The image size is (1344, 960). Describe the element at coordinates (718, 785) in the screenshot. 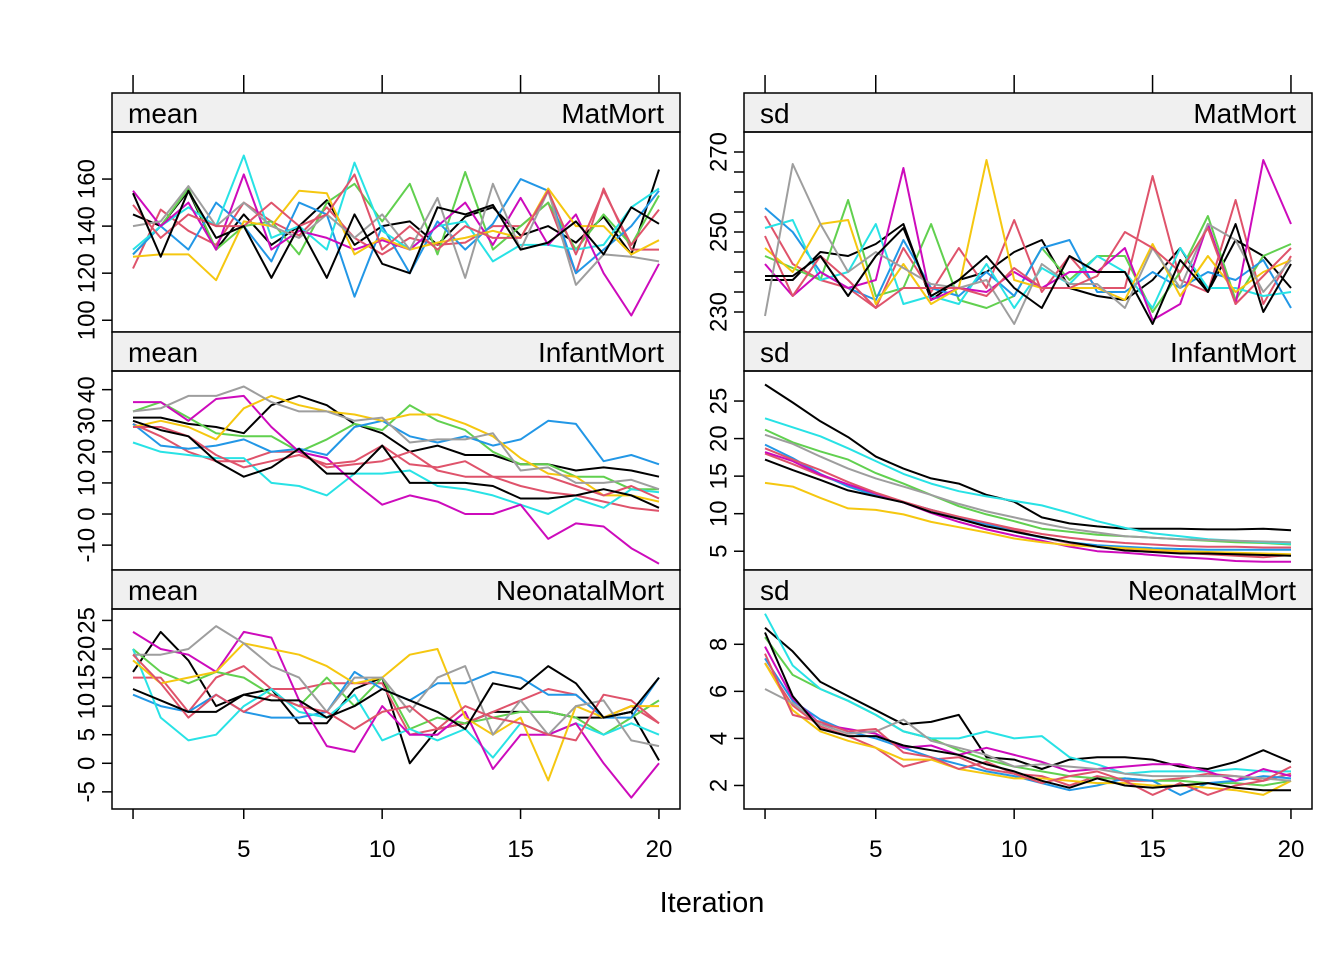

I see `y-tick-label: 2` at that location.